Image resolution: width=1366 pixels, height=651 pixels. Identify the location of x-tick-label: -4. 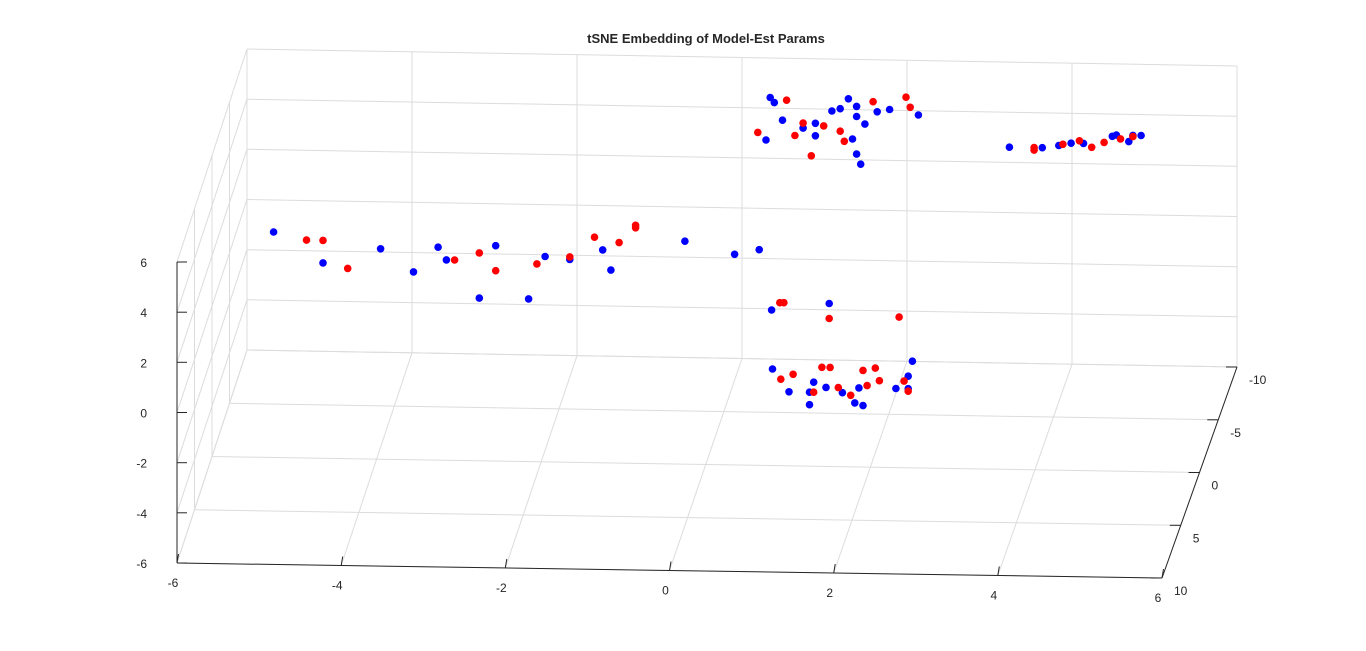
(337, 586).